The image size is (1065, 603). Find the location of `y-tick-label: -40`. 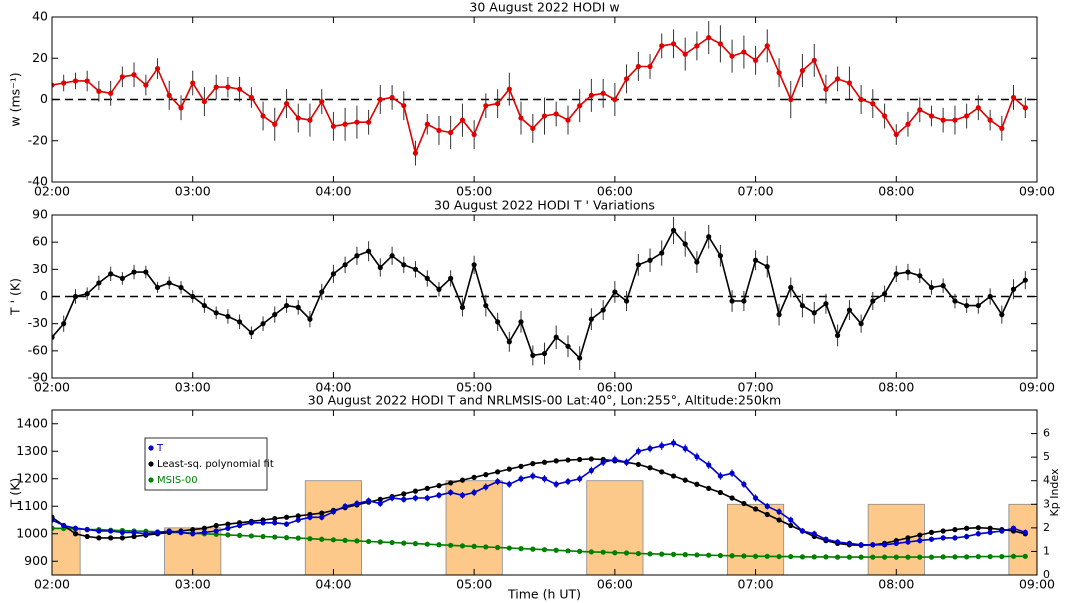

y-tick-label: -40 is located at coordinates (38, 181).